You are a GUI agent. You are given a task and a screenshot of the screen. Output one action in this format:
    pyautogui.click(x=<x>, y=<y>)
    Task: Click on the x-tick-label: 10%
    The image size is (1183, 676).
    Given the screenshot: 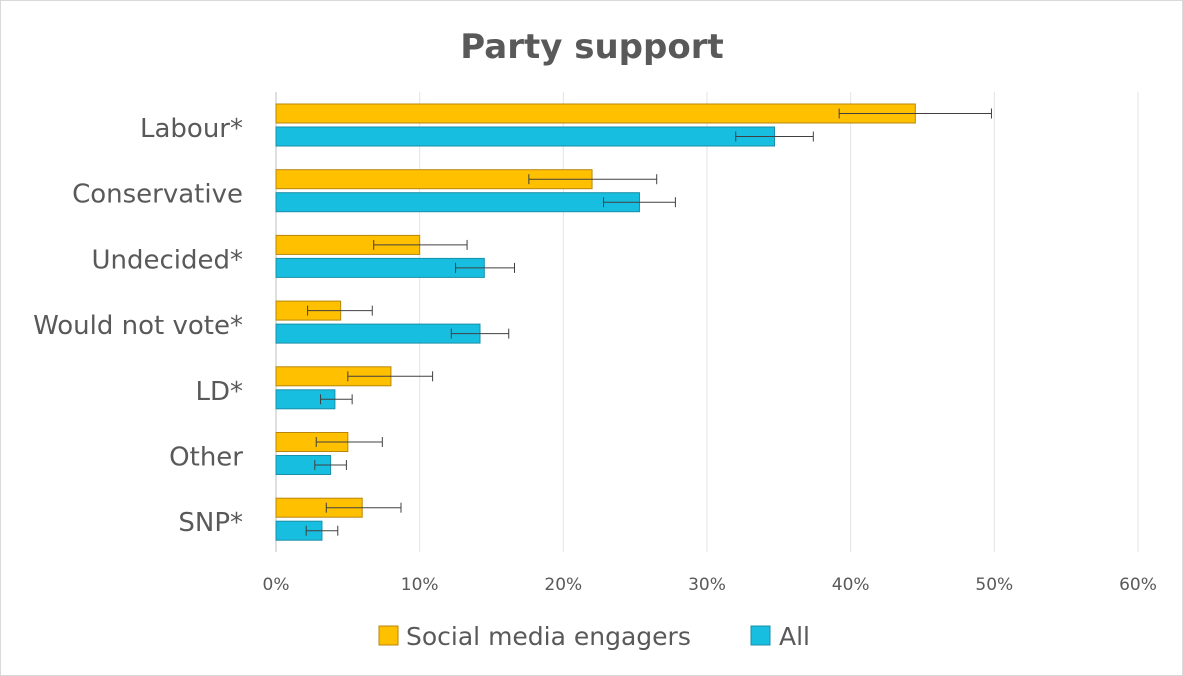 What is the action you would take?
    pyautogui.click(x=420, y=585)
    